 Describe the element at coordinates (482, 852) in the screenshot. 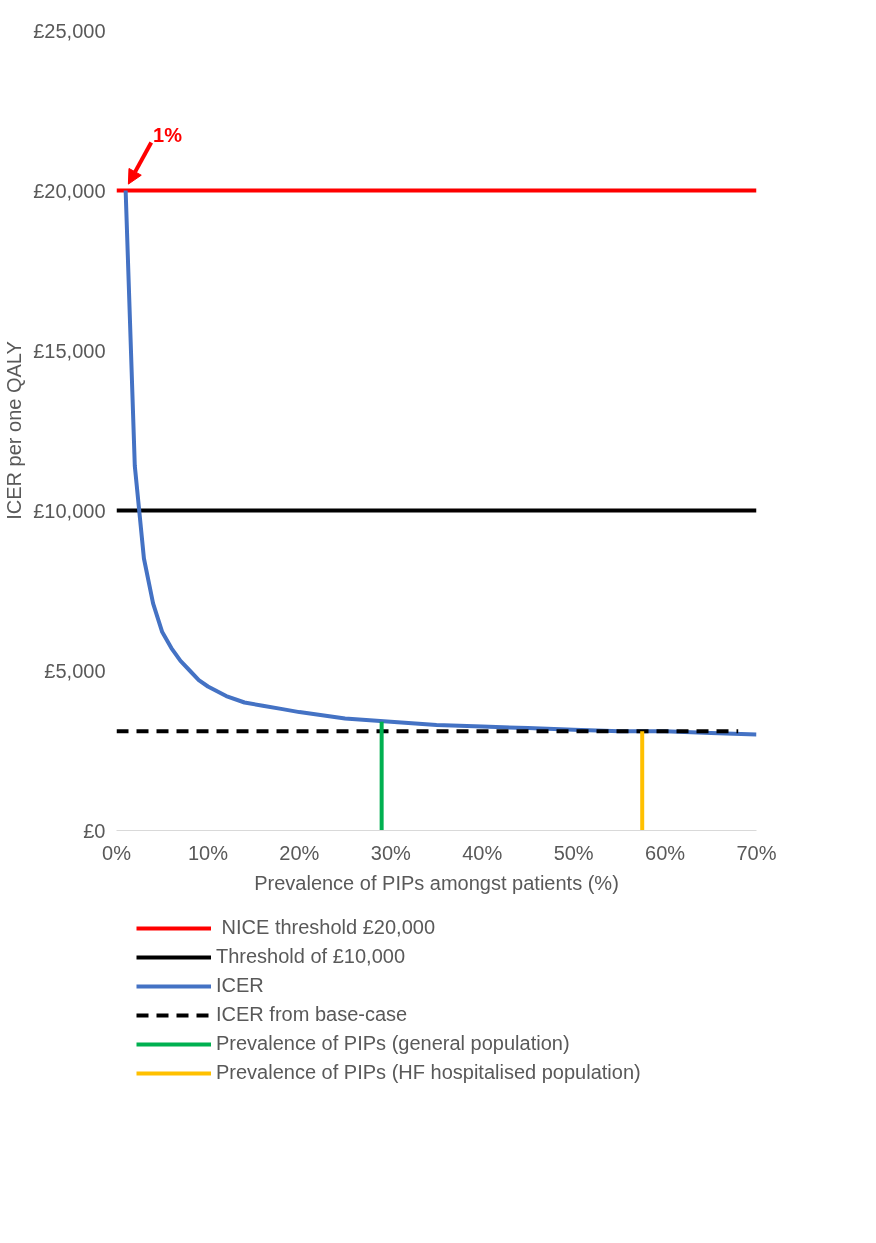

I see `x-tick-label: 40%` at that location.